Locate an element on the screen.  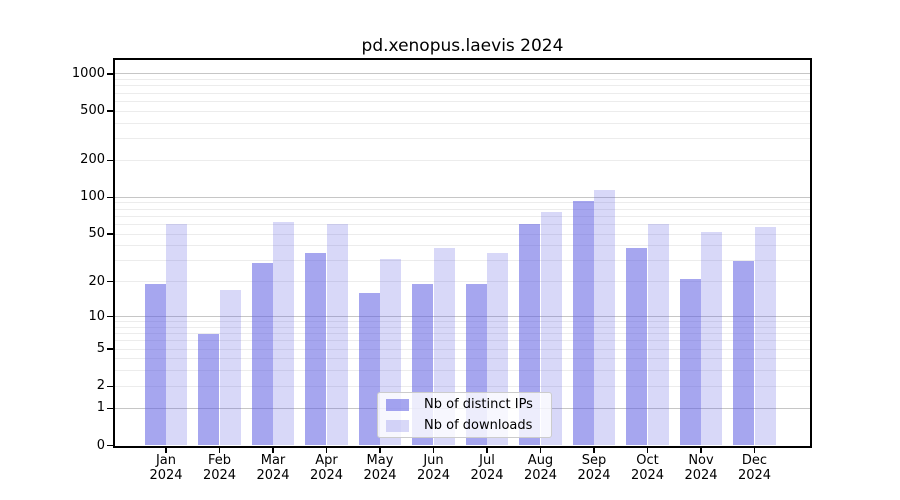
x-tick-dec is located at coordinates (754, 450).